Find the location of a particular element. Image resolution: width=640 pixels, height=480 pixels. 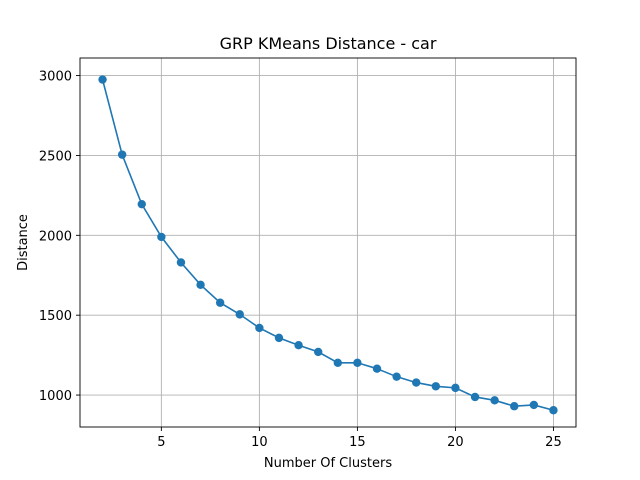

x-axis-label: Number Of Clusters is located at coordinates (328, 463).